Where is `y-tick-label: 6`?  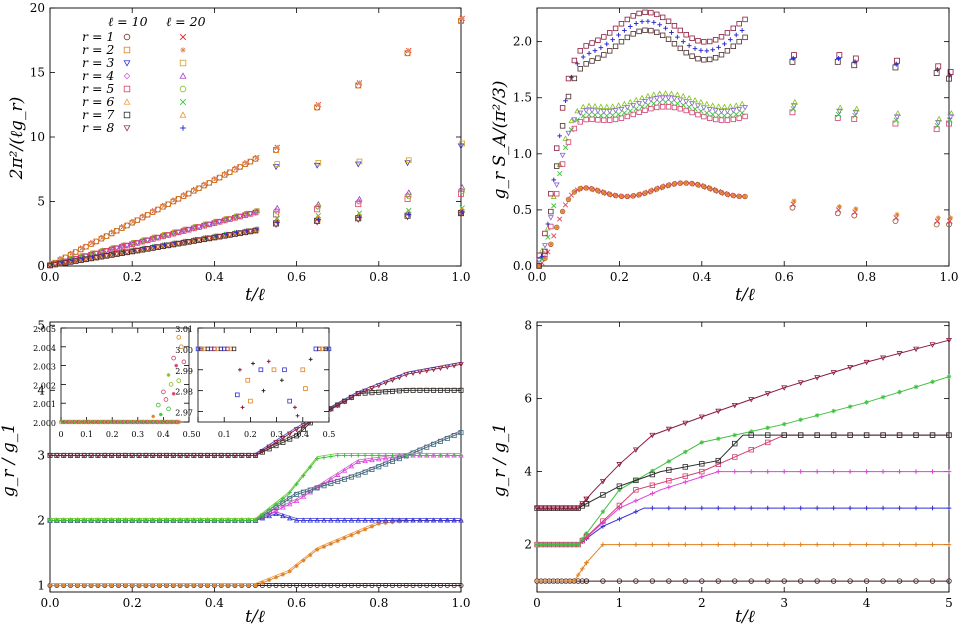 y-tick-label: 6 is located at coordinates (528, 399).